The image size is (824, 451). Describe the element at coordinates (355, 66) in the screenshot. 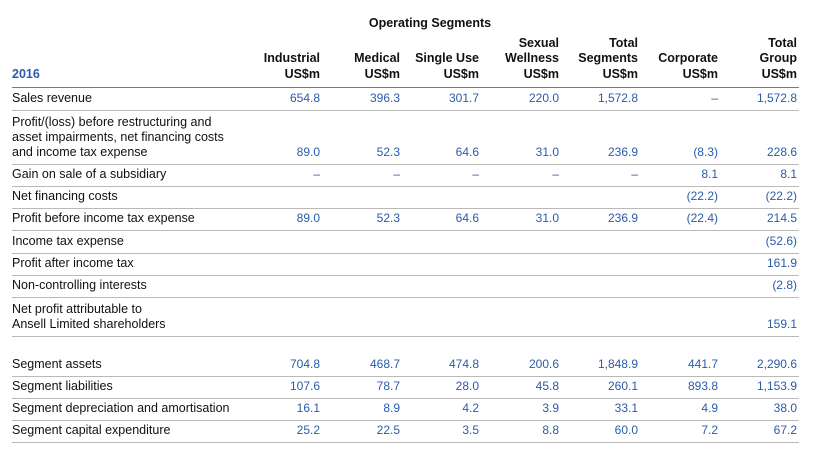

I see `column-header-medical: Medical US$m` at that location.